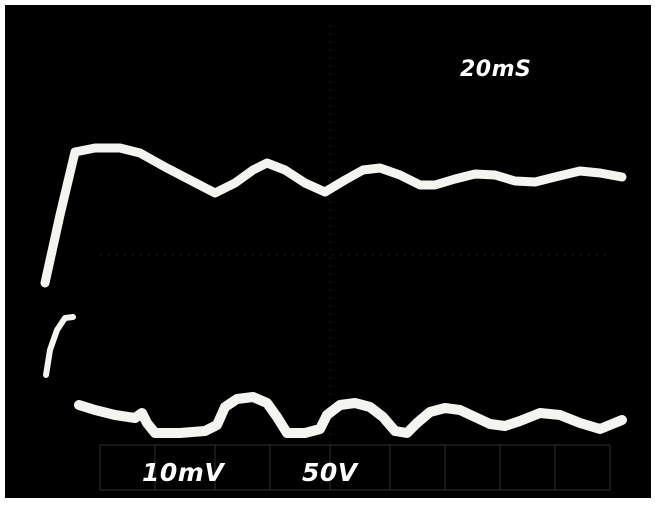 This screenshot has width=655, height=506. What do you see at coordinates (496, 69) in the screenshot?
I see `timebase-label: 20mS` at bounding box center [496, 69].